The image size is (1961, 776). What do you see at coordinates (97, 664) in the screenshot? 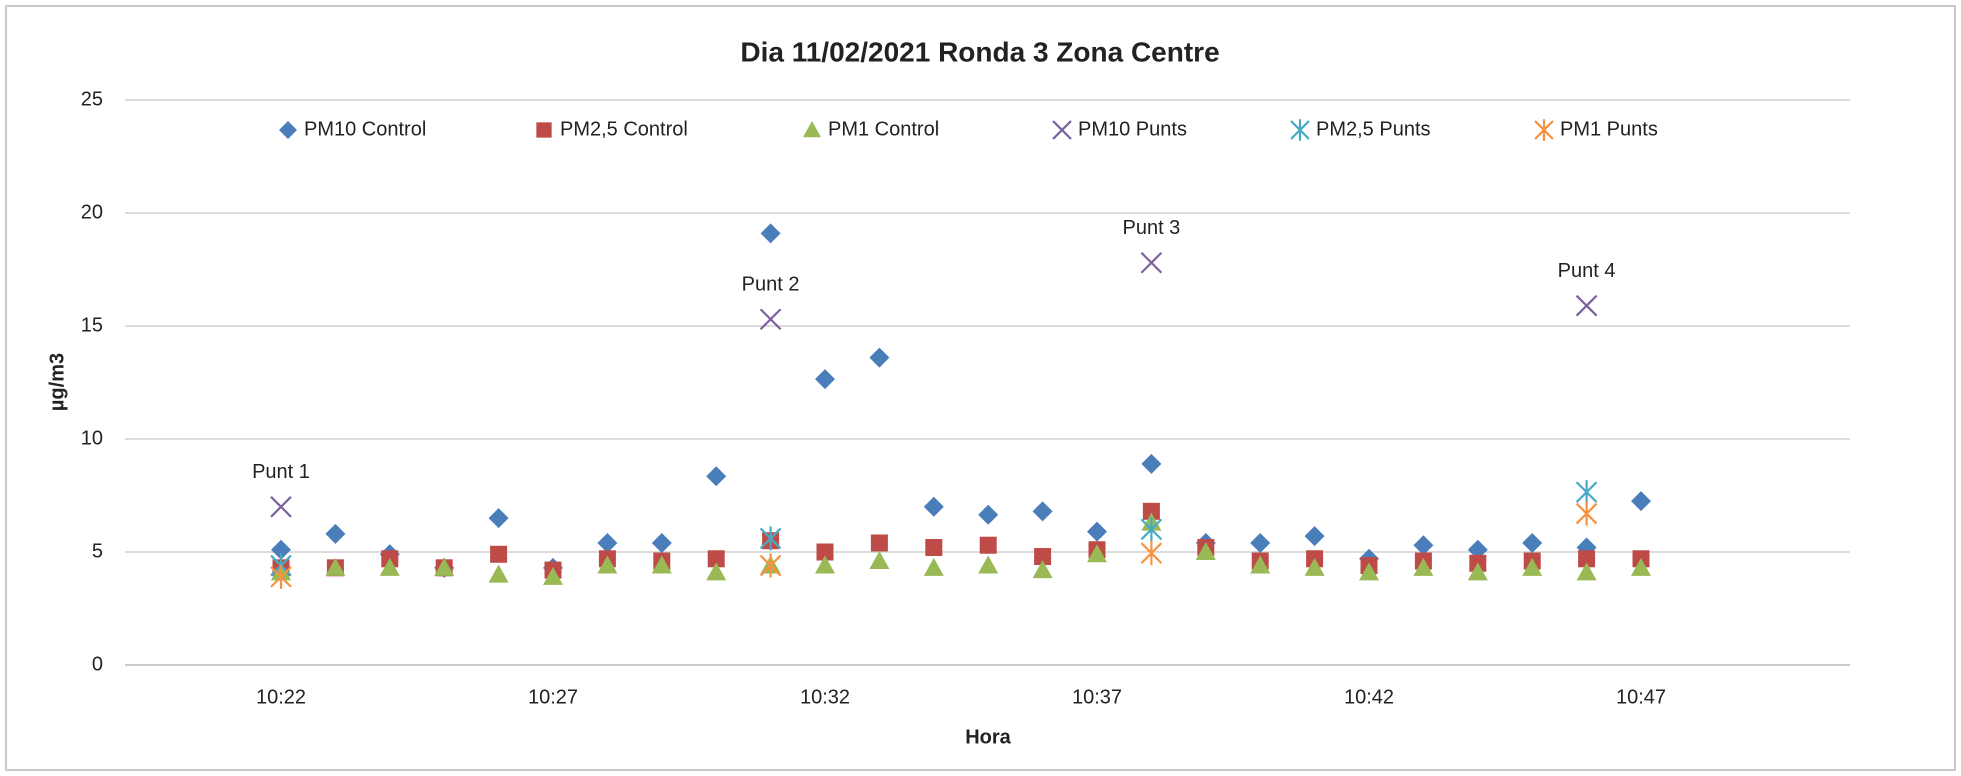
I see `y-tick-label: 0` at bounding box center [97, 664].